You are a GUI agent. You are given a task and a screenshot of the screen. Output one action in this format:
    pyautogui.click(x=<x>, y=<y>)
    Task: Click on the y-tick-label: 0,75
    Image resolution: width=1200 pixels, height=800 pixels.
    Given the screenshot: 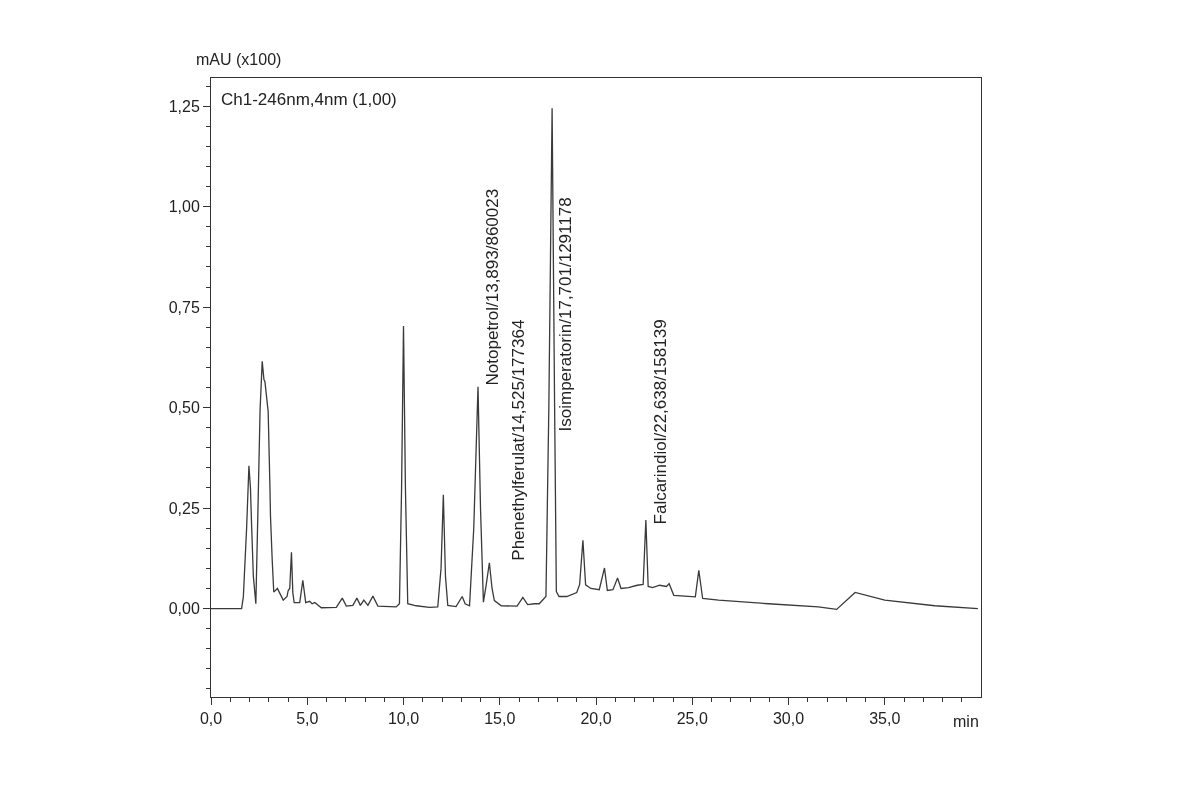 What is the action you would take?
    pyautogui.click(x=184, y=307)
    